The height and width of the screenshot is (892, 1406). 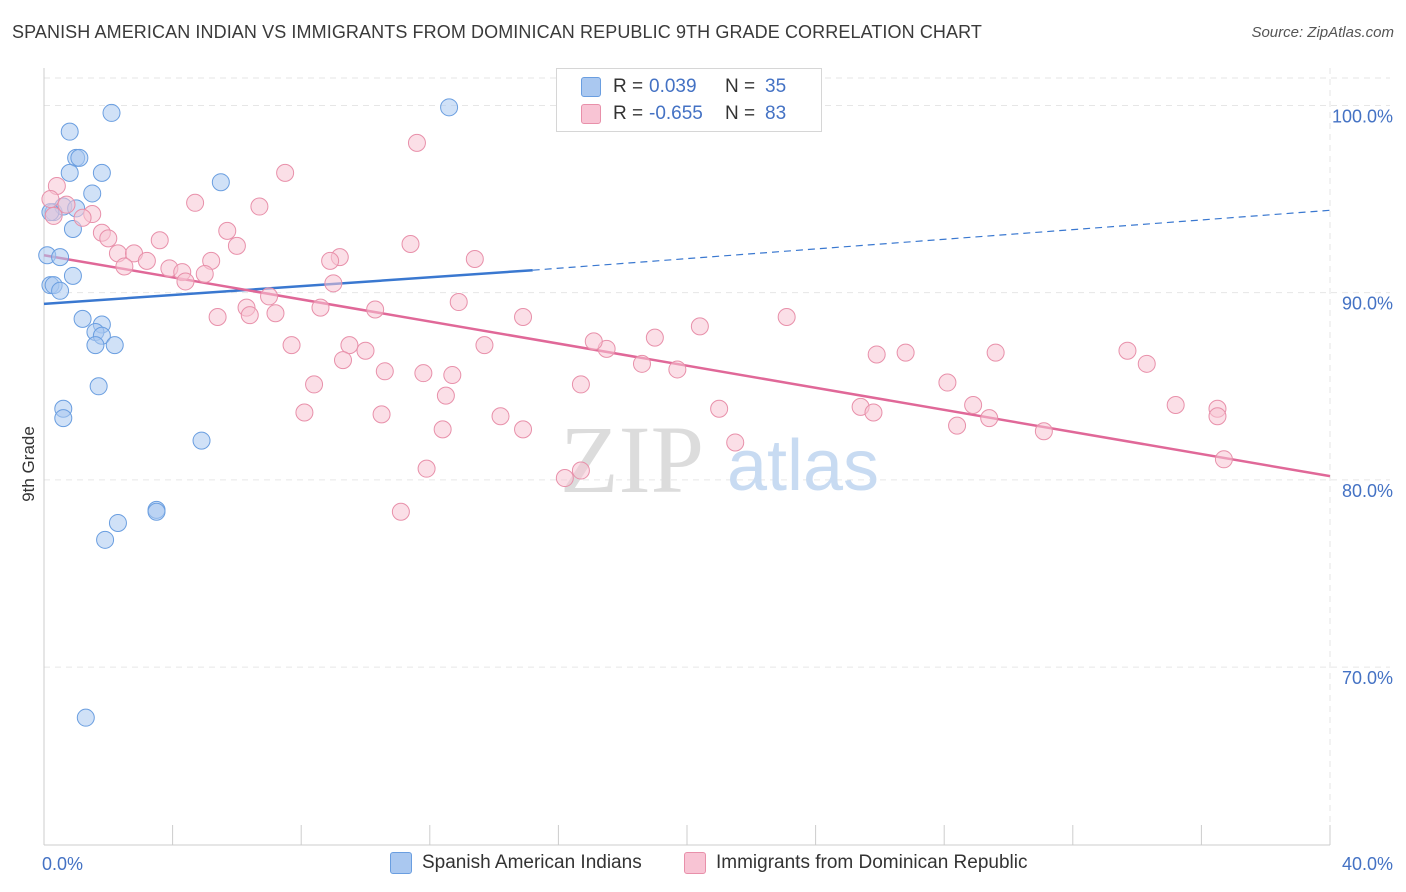 What do you see at coordinates (1322, 32) in the screenshot?
I see `source-note: Source: ZipAtlas.com` at bounding box center [1322, 32].